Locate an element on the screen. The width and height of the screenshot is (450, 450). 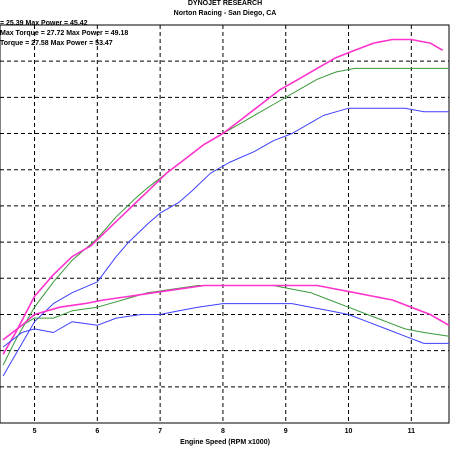
legend-entry-3: Torque = 27.58 Max Power = 53.47 is located at coordinates (56, 43).